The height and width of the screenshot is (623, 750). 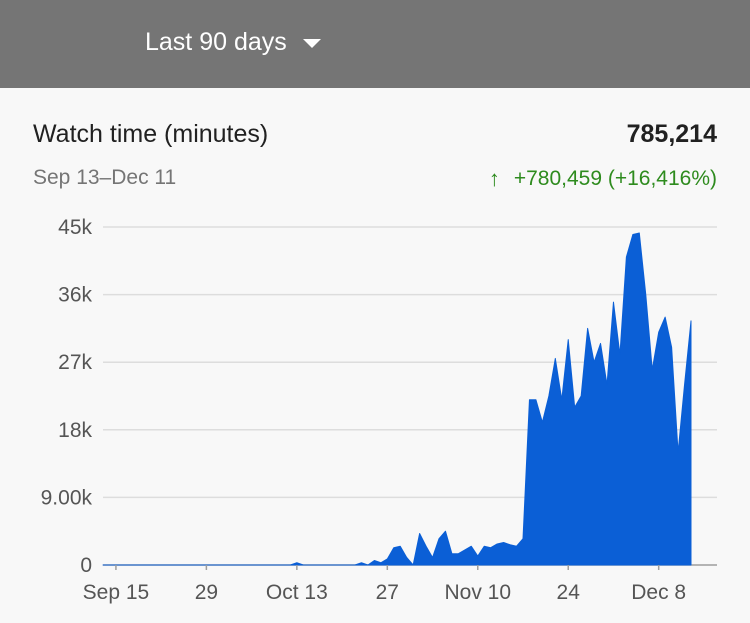 What do you see at coordinates (105, 177) in the screenshot?
I see `date-range-text: Sep 13–Dec 11` at bounding box center [105, 177].